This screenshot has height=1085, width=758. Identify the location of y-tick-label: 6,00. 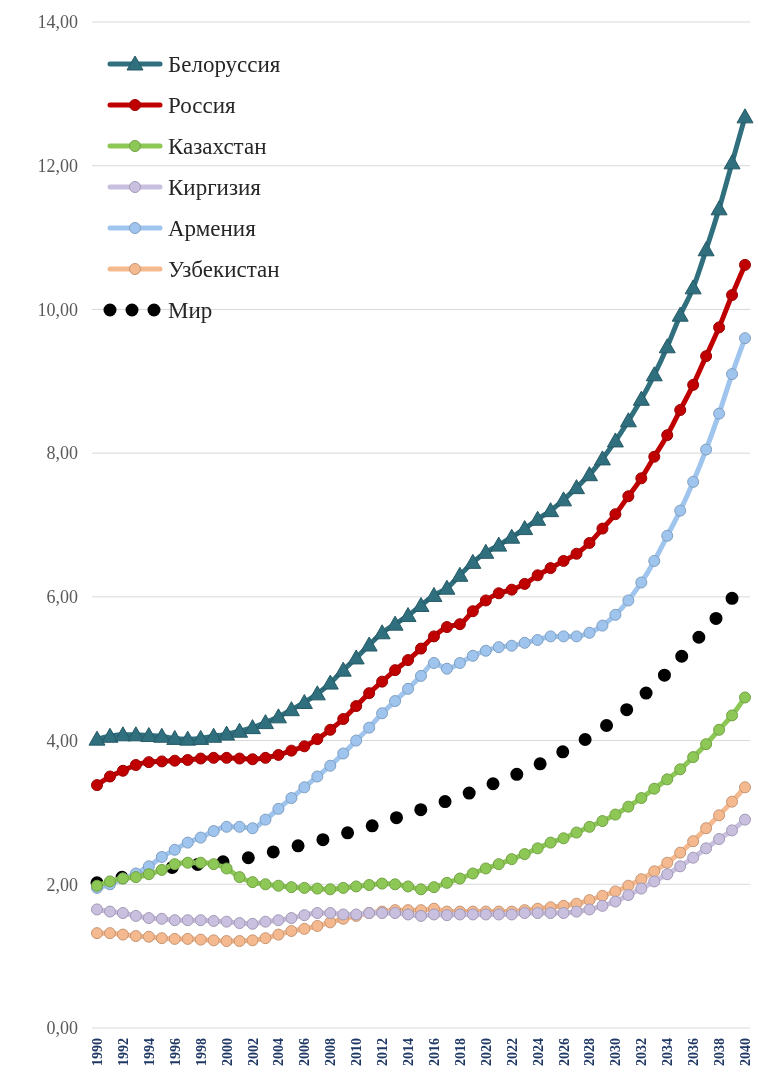
(62, 597).